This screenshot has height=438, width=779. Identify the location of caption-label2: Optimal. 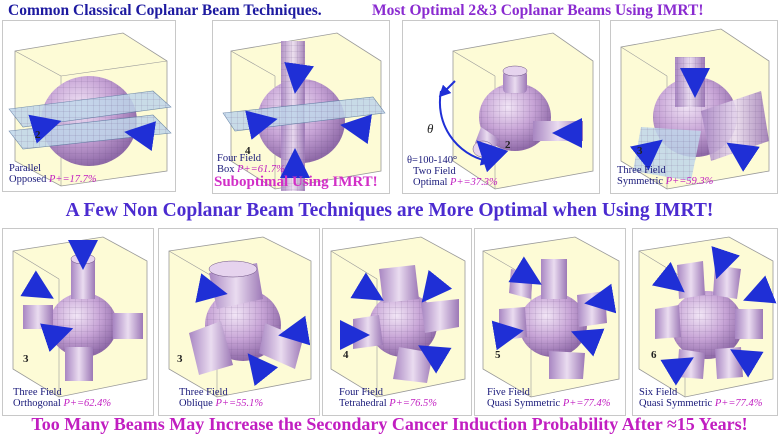
(430, 182).